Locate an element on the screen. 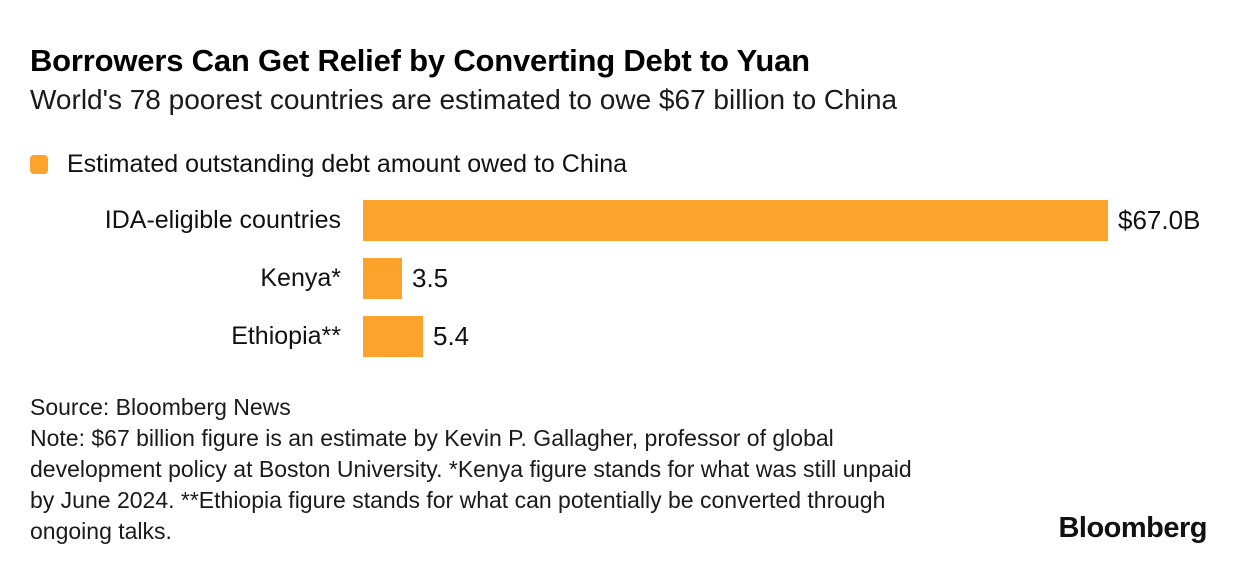 This screenshot has width=1235, height=574. category-label: Kenya* is located at coordinates (300, 278).